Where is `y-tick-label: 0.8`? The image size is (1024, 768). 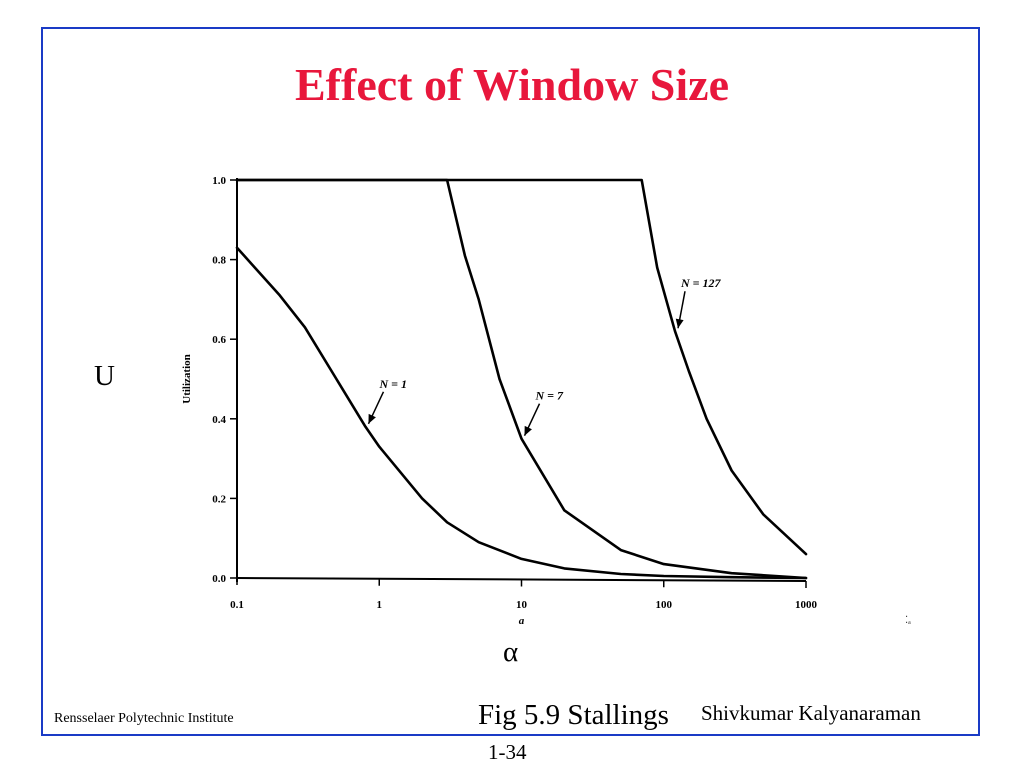
y-tick-label: 0.8 is located at coordinates (219, 261).